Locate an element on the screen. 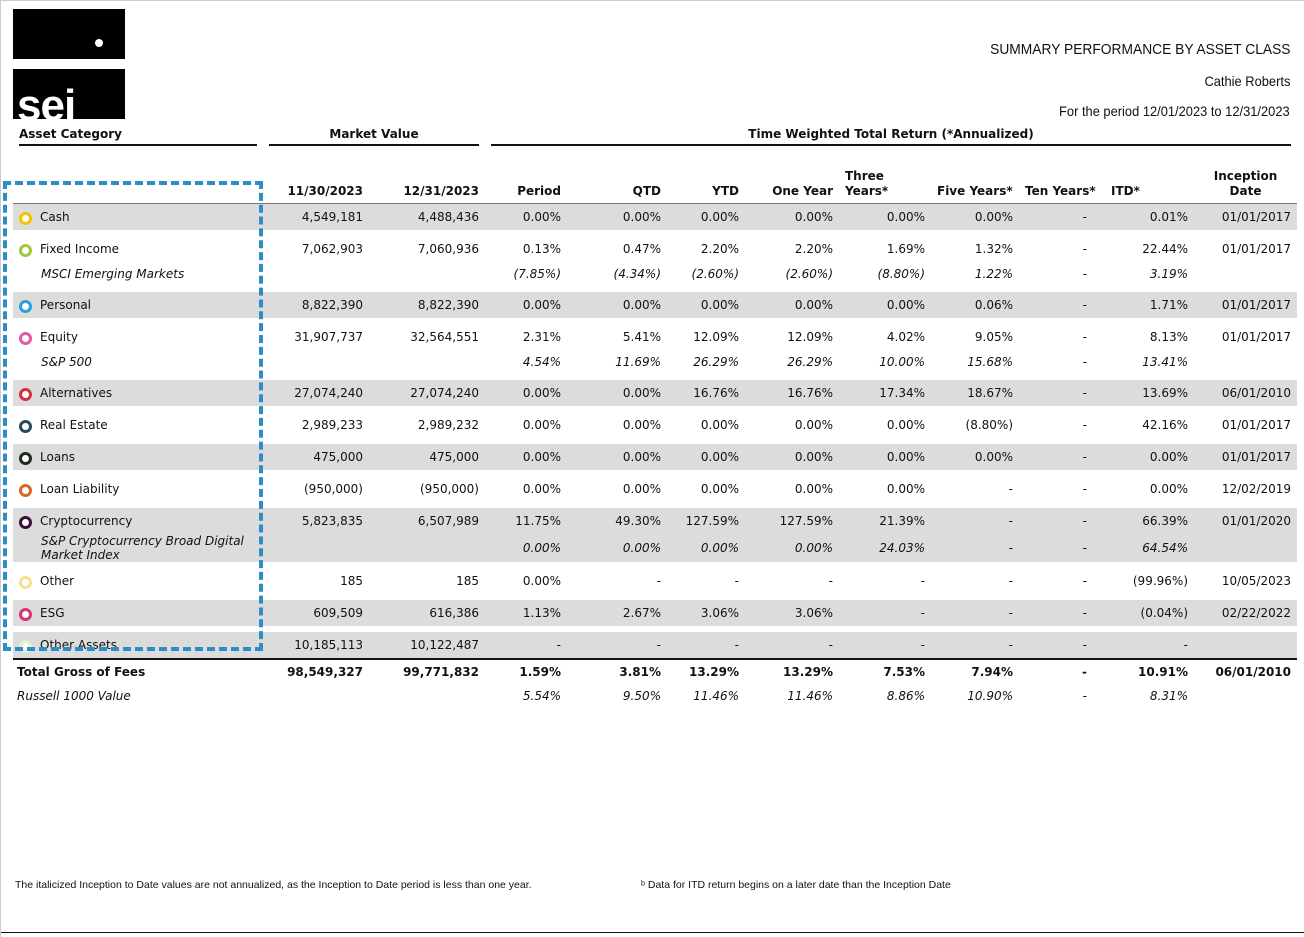  cell: 8.13% is located at coordinates (1168, 337).